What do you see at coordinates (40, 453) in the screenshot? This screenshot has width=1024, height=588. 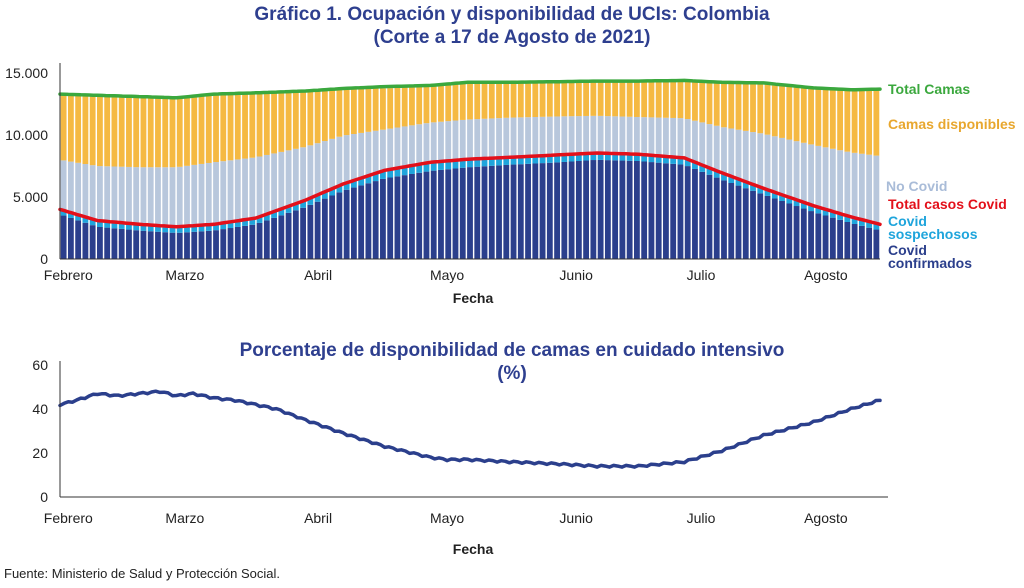 I see `chart2-ytick-label: 20` at bounding box center [40, 453].